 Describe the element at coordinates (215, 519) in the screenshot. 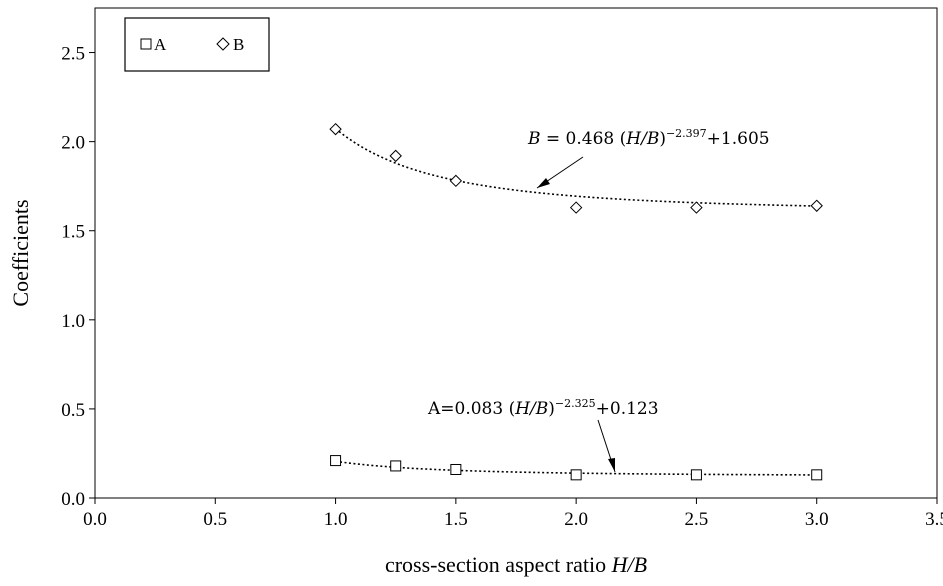

I see `x-tick-label: 0.5` at that location.